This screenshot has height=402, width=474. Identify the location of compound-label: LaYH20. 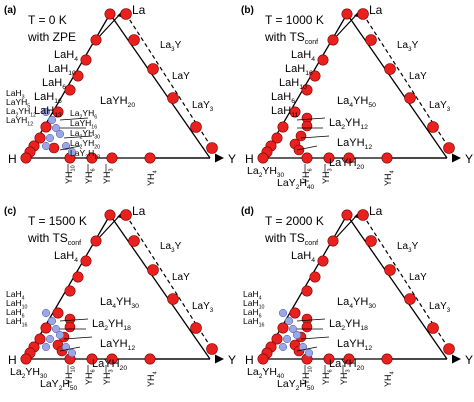
(109, 365).